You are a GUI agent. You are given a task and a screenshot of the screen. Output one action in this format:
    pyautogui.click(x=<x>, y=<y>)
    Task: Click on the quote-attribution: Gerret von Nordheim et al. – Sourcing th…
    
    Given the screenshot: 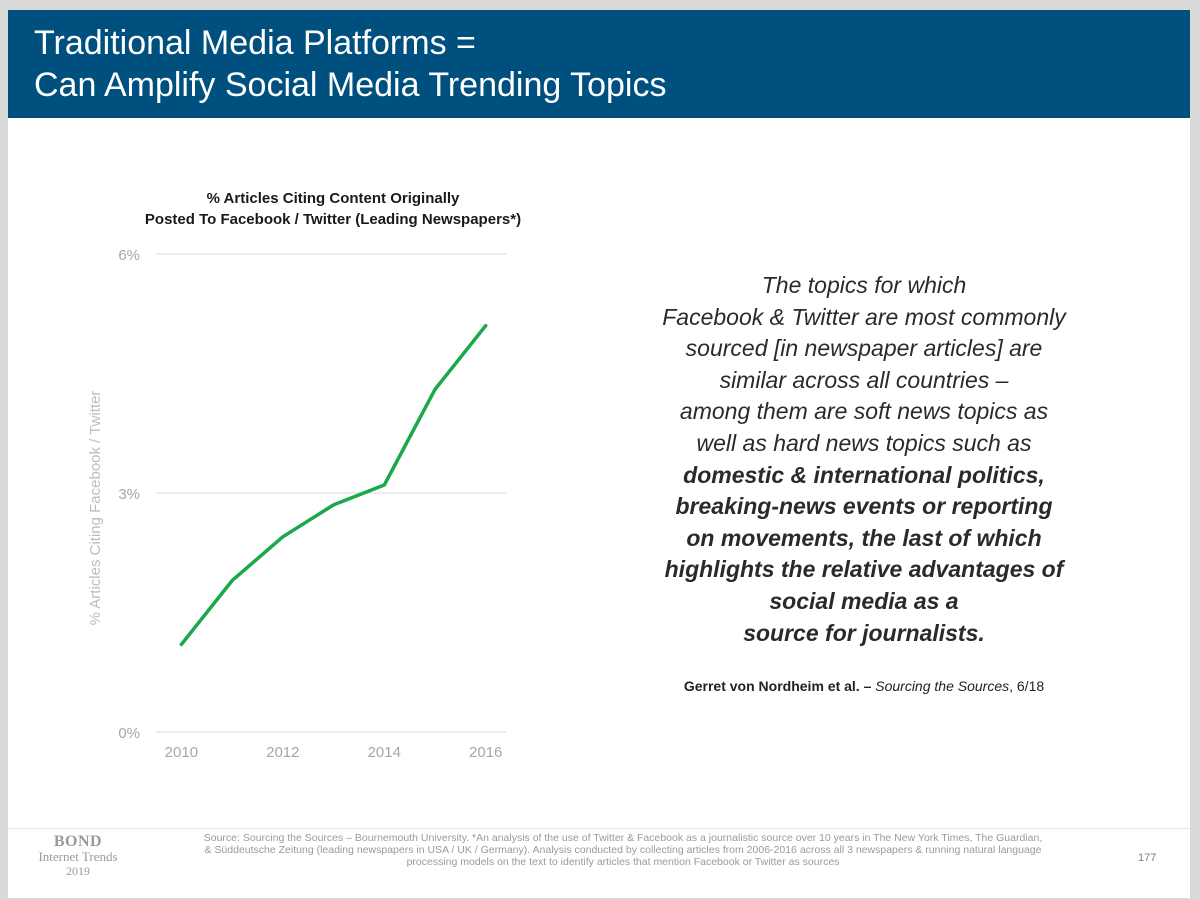 What is the action you would take?
    pyautogui.click(x=864, y=686)
    